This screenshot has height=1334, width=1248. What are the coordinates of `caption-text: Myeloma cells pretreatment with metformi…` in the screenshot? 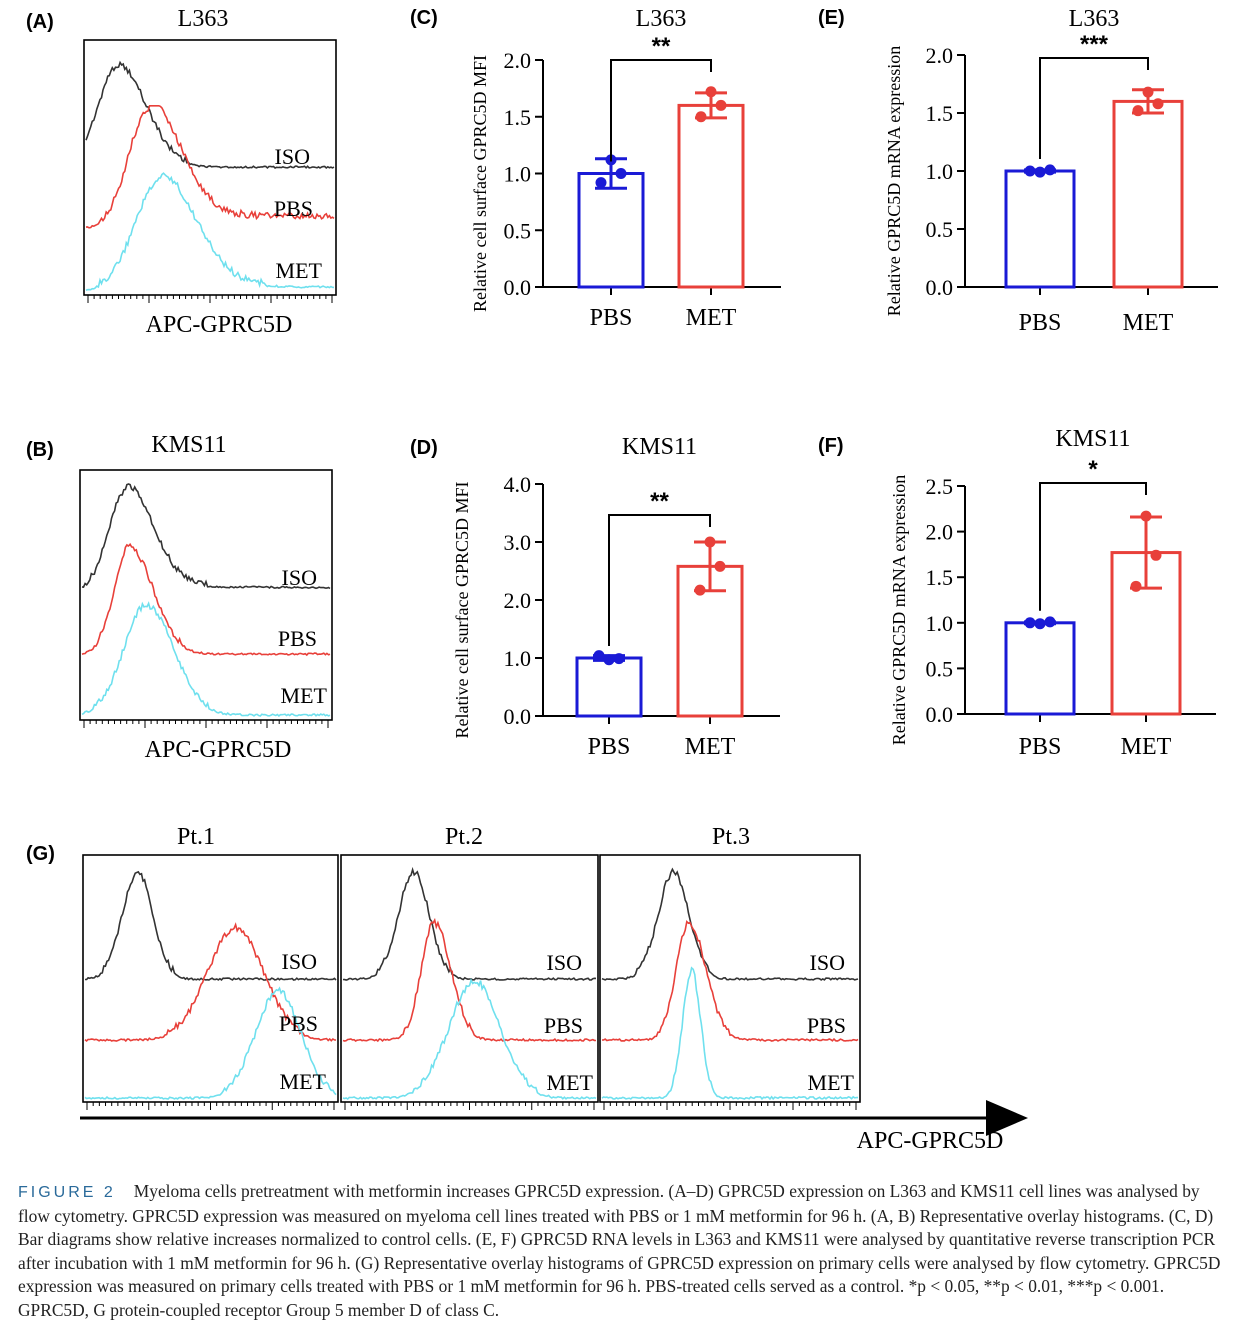 It's located at (619, 1250).